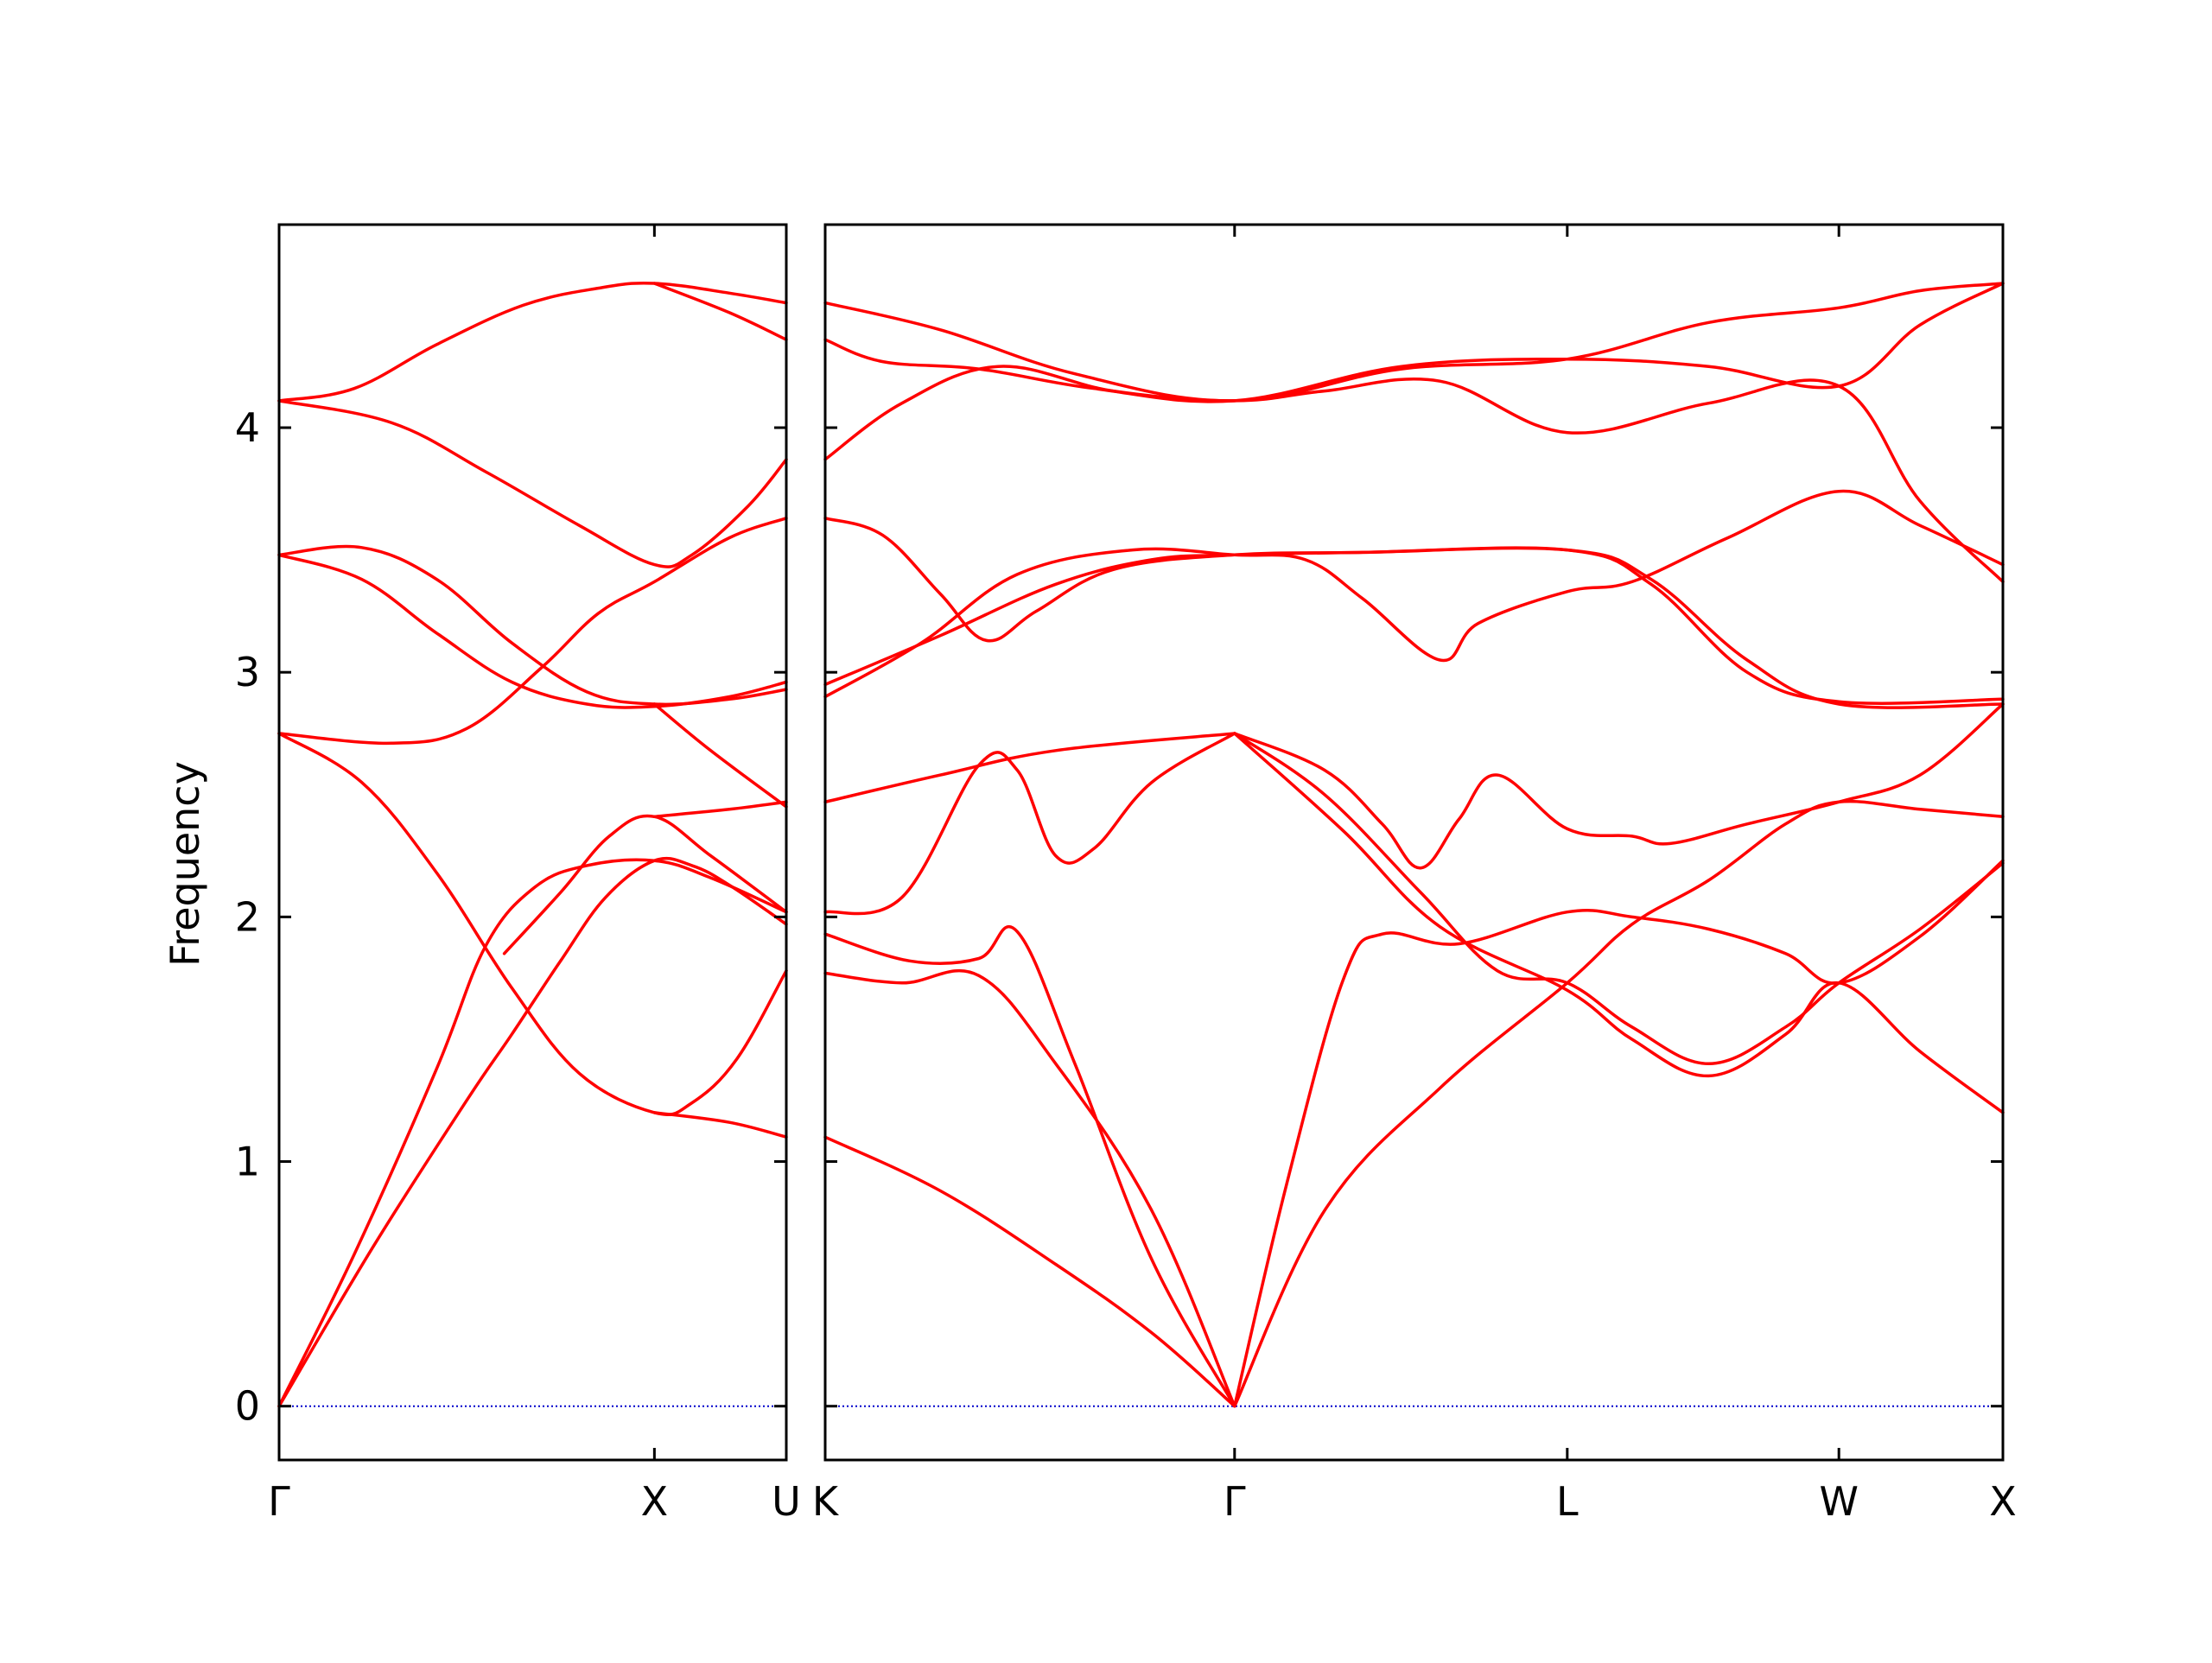 The image size is (2212, 1663). I want to click on y-tick-label: 4, so click(247, 428).